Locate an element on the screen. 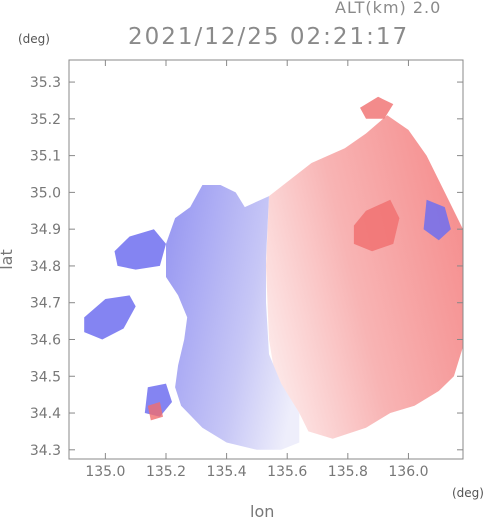  y-tick-label: 34.5 is located at coordinates (45, 377).